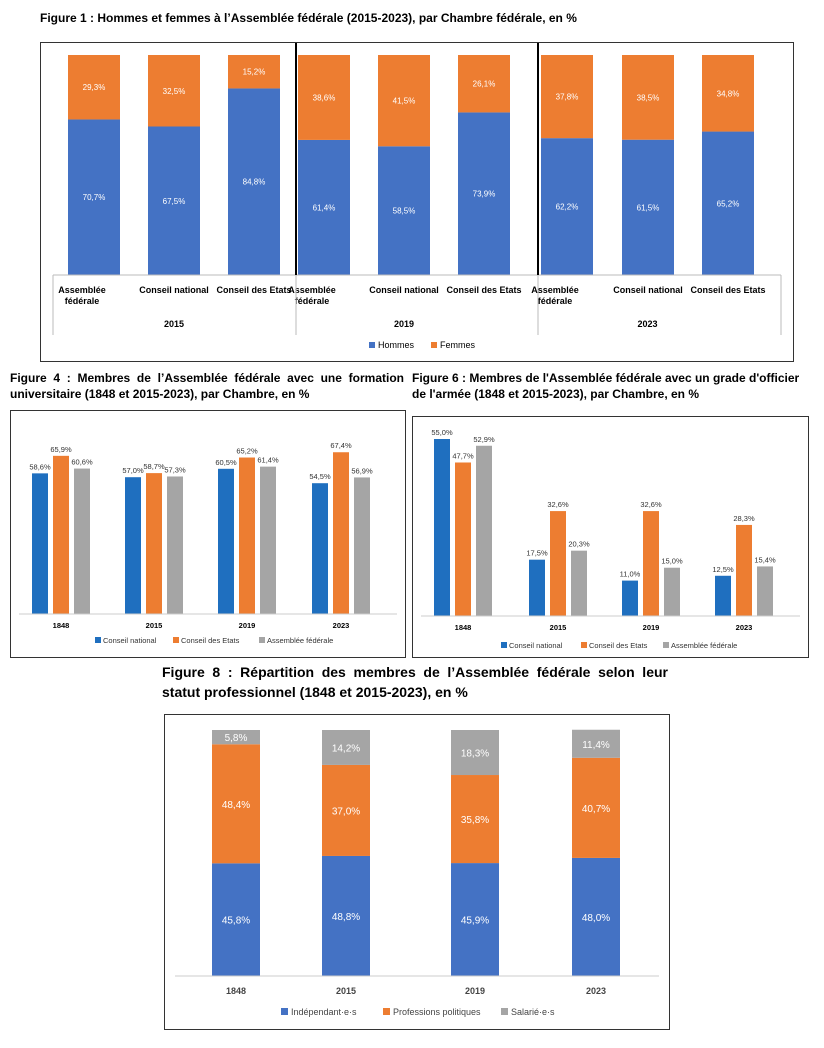  Describe the element at coordinates (174, 324) in the screenshot. I see `fig1-group-label: 2015` at that location.